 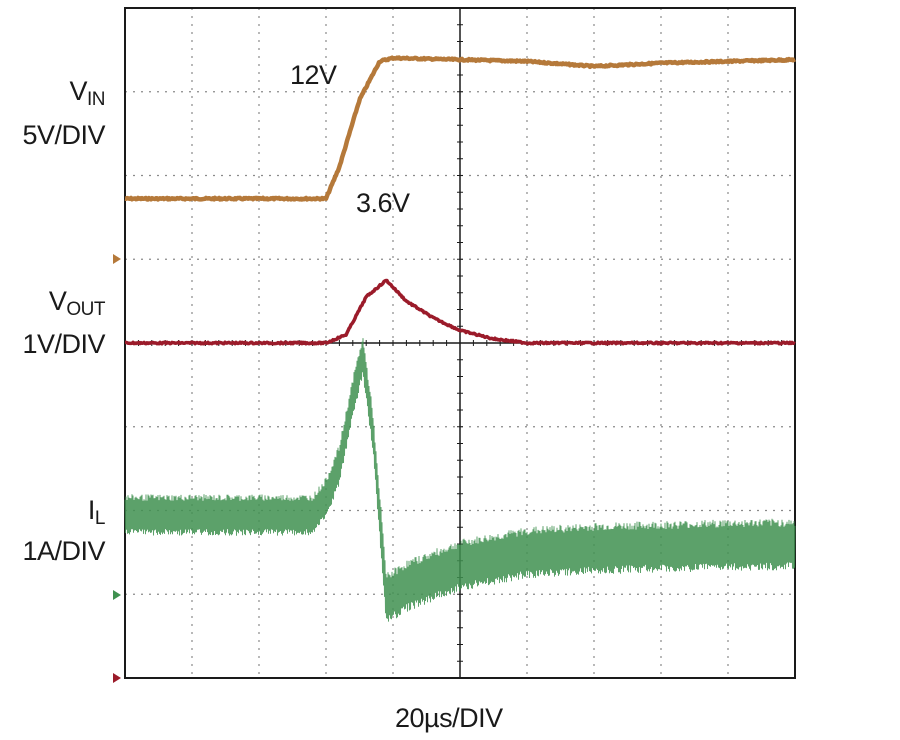 I want to click on trace-vin, so click(x=460, y=128).